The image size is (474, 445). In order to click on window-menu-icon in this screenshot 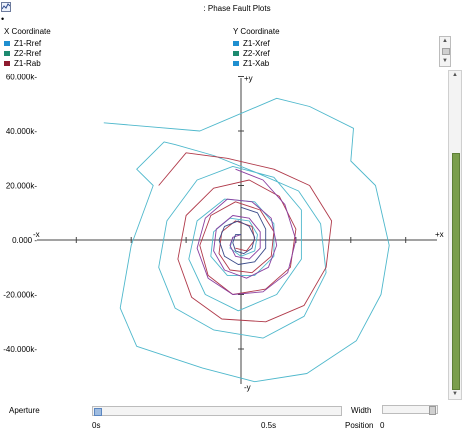, I will do `click(6, 7)`.